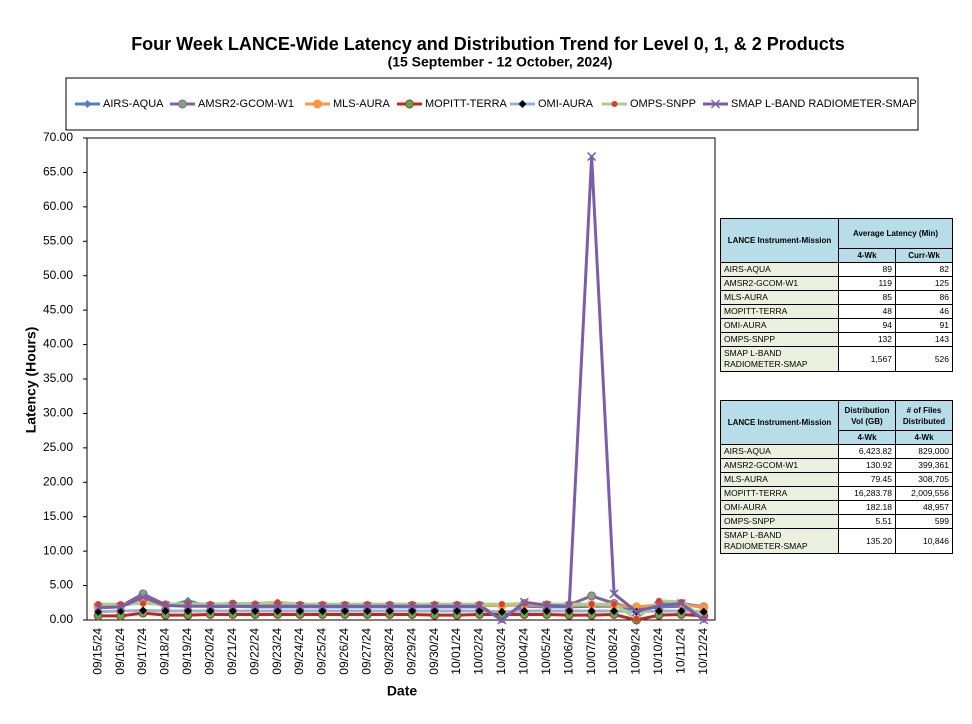 This screenshot has width=972, height=724. What do you see at coordinates (636, 651) in the screenshot?
I see `x-tick-label: 10/09/24` at bounding box center [636, 651].